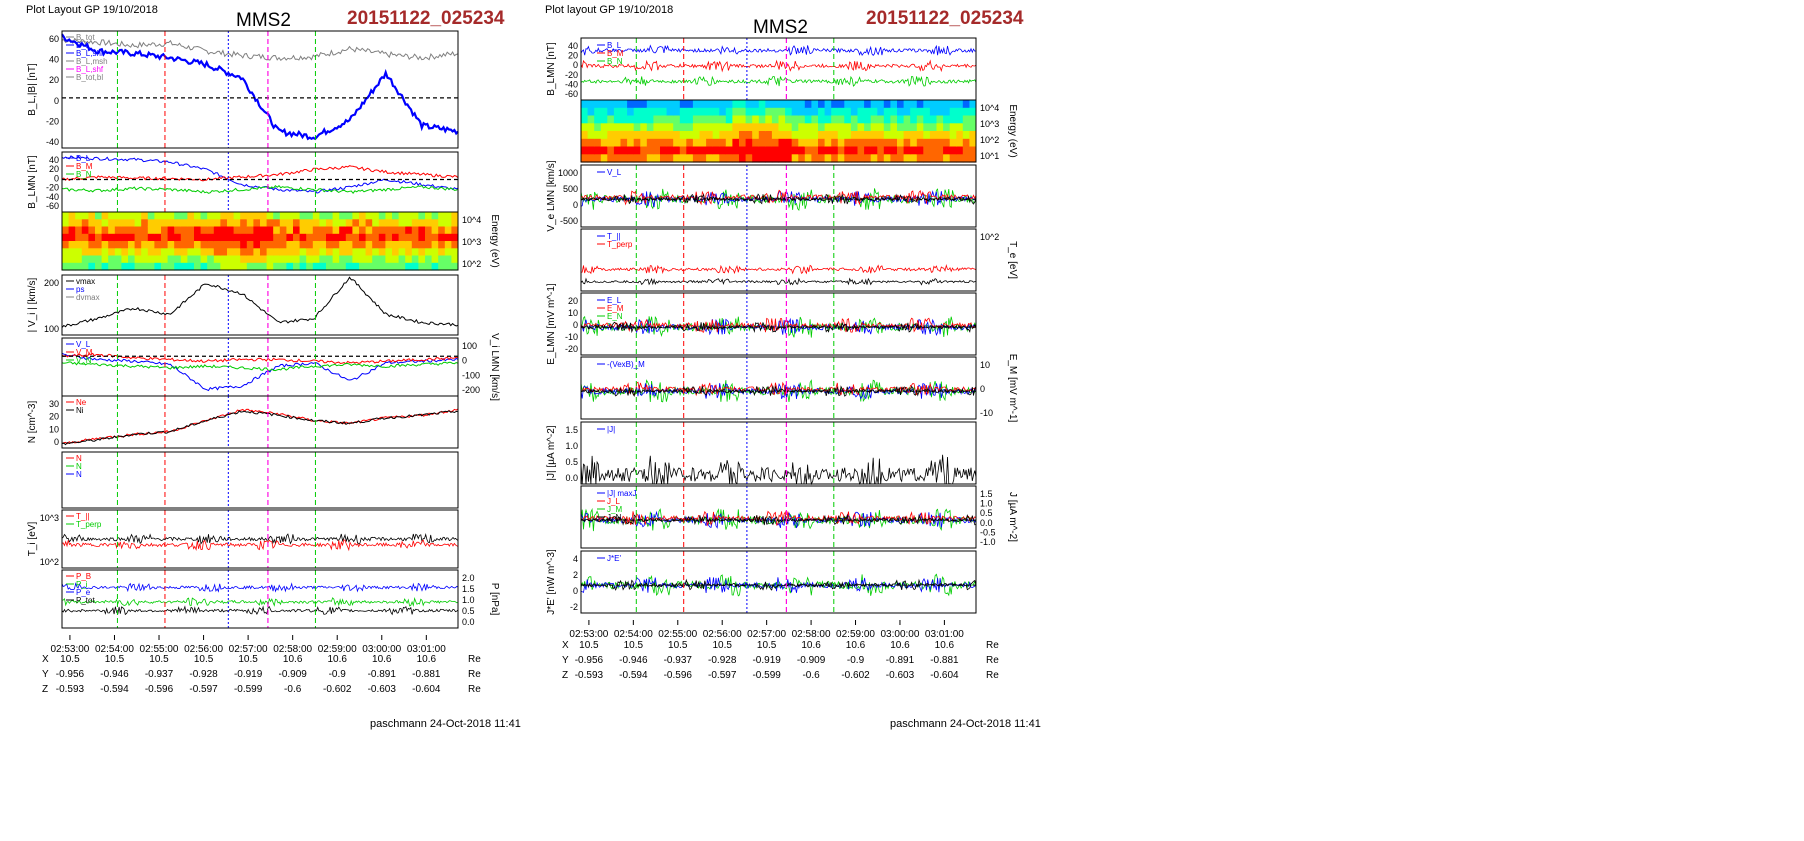 This screenshot has height=841, width=1804. What do you see at coordinates (899, 634) in the screenshot?
I see `right-time-tick: 03:00:00` at bounding box center [899, 634].